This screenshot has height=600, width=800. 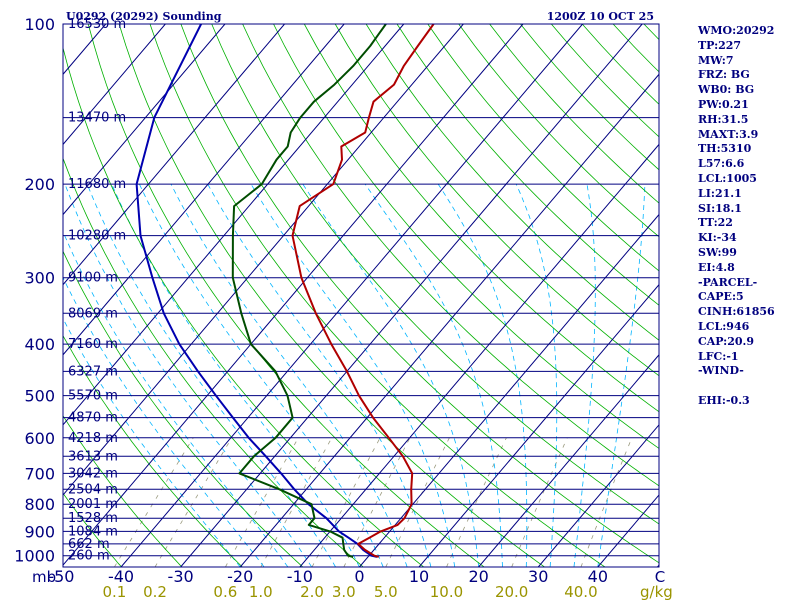 What do you see at coordinates (726, 90) in the screenshot?
I see `index-item: WB0: BG` at bounding box center [726, 90].